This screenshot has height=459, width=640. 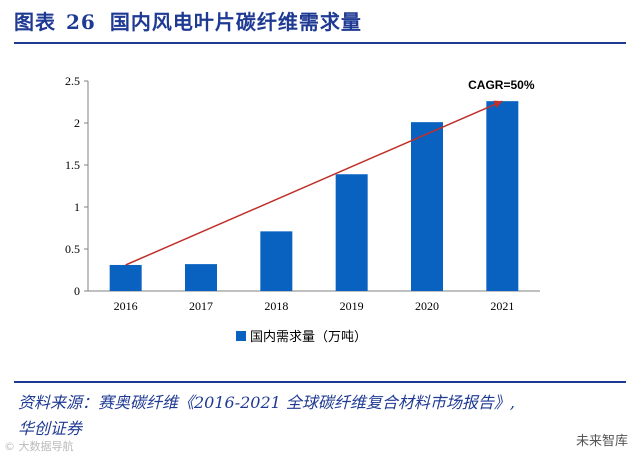 What do you see at coordinates (235, 22) in the screenshot?
I see `chart-title: 国内风电叶片碳纤维需求量` at bounding box center [235, 22].